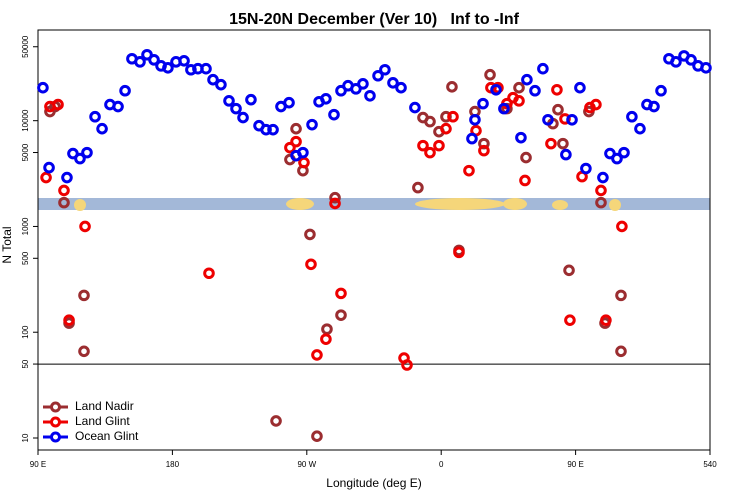  What do you see at coordinates (374, 19) in the screenshot?
I see `chart-title: 15N-20N December (Ver 10) Inf to -Inf` at bounding box center [374, 19].